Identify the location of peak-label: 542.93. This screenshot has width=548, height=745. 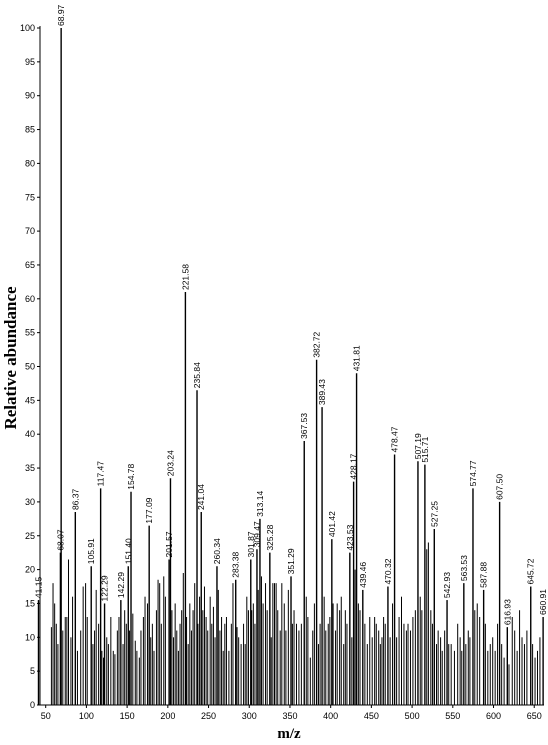
(447, 585).